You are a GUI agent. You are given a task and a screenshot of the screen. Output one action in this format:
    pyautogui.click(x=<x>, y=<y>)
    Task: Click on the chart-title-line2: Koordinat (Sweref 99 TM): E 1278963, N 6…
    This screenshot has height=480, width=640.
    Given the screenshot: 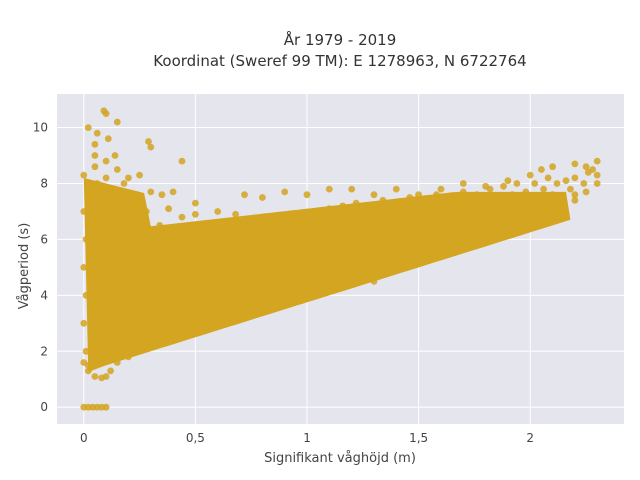 What is the action you would take?
    pyautogui.click(x=339, y=61)
    